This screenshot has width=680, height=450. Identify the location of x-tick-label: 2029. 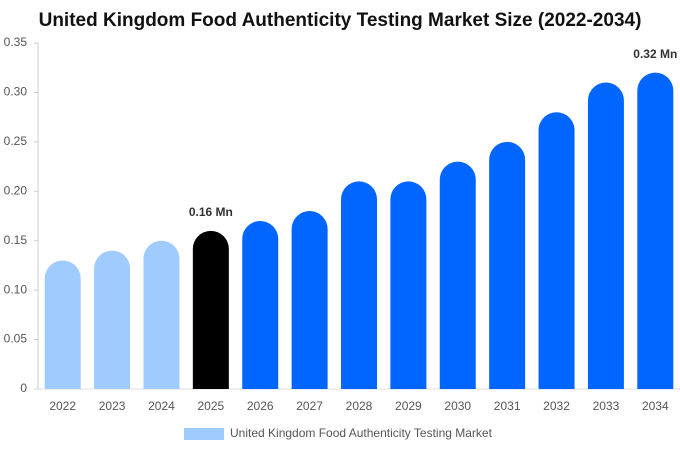
(408, 406).